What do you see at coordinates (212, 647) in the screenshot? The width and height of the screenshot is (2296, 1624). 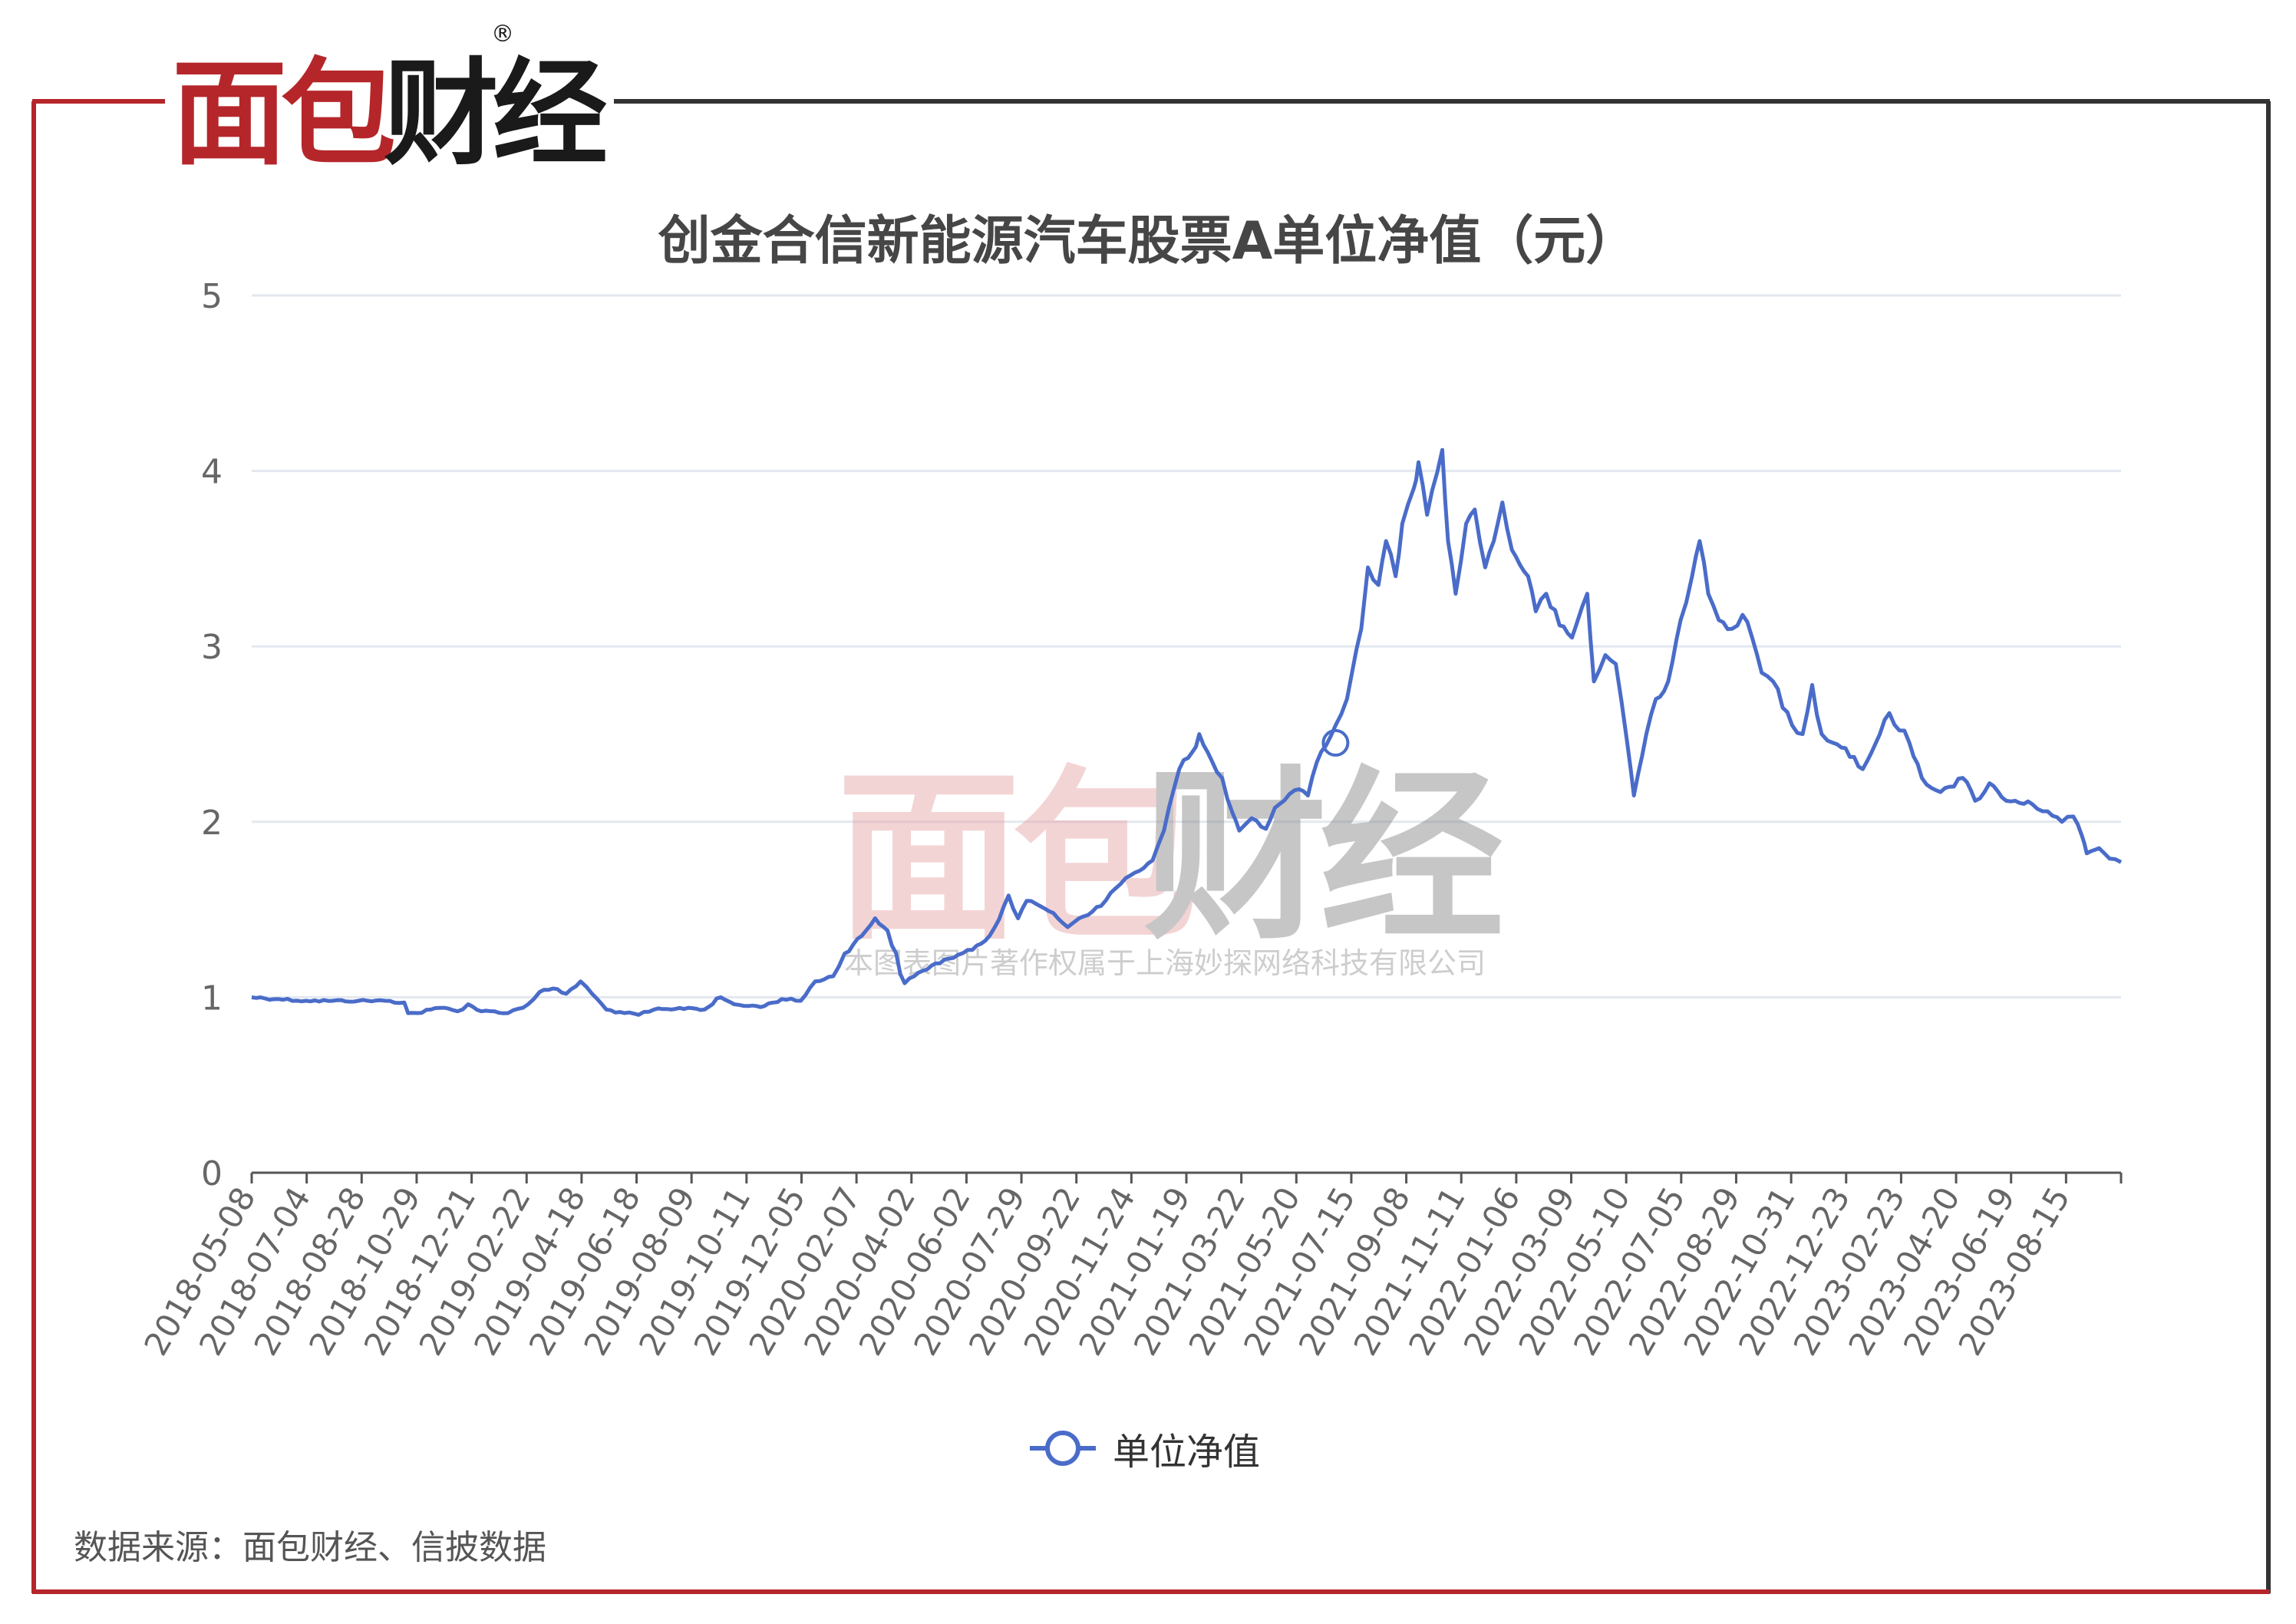 I see `y-tick-label: 3` at bounding box center [212, 647].